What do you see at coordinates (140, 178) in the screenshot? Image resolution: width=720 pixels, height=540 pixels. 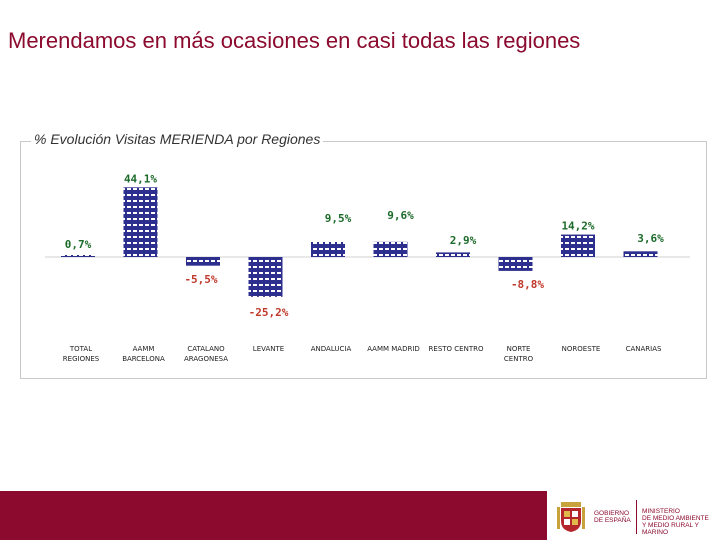 I see `data-label: 44,1%` at bounding box center [140, 178].